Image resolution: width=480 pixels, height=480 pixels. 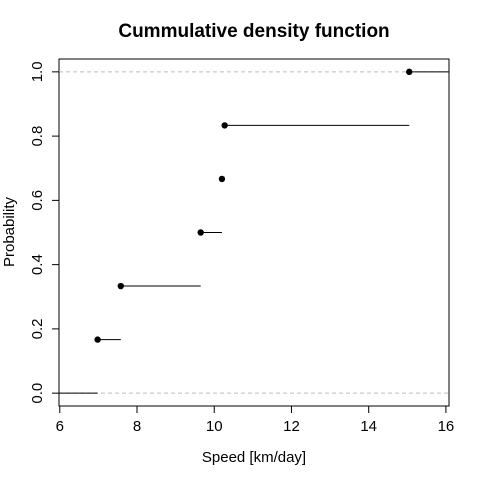 I want to click on y-axis-label: Probability, so click(x=9, y=231).